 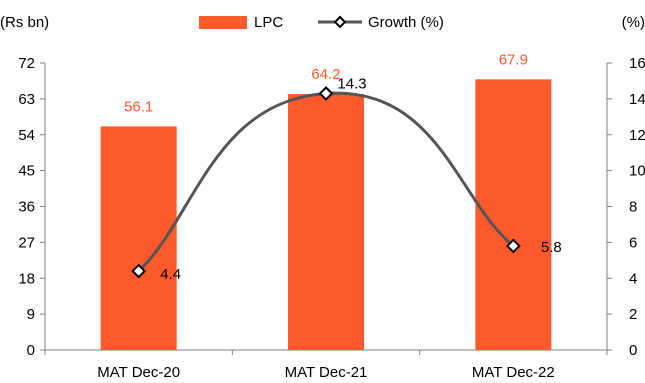 What do you see at coordinates (351, 83) in the screenshot?
I see `growth-value-label: 14.3` at bounding box center [351, 83].